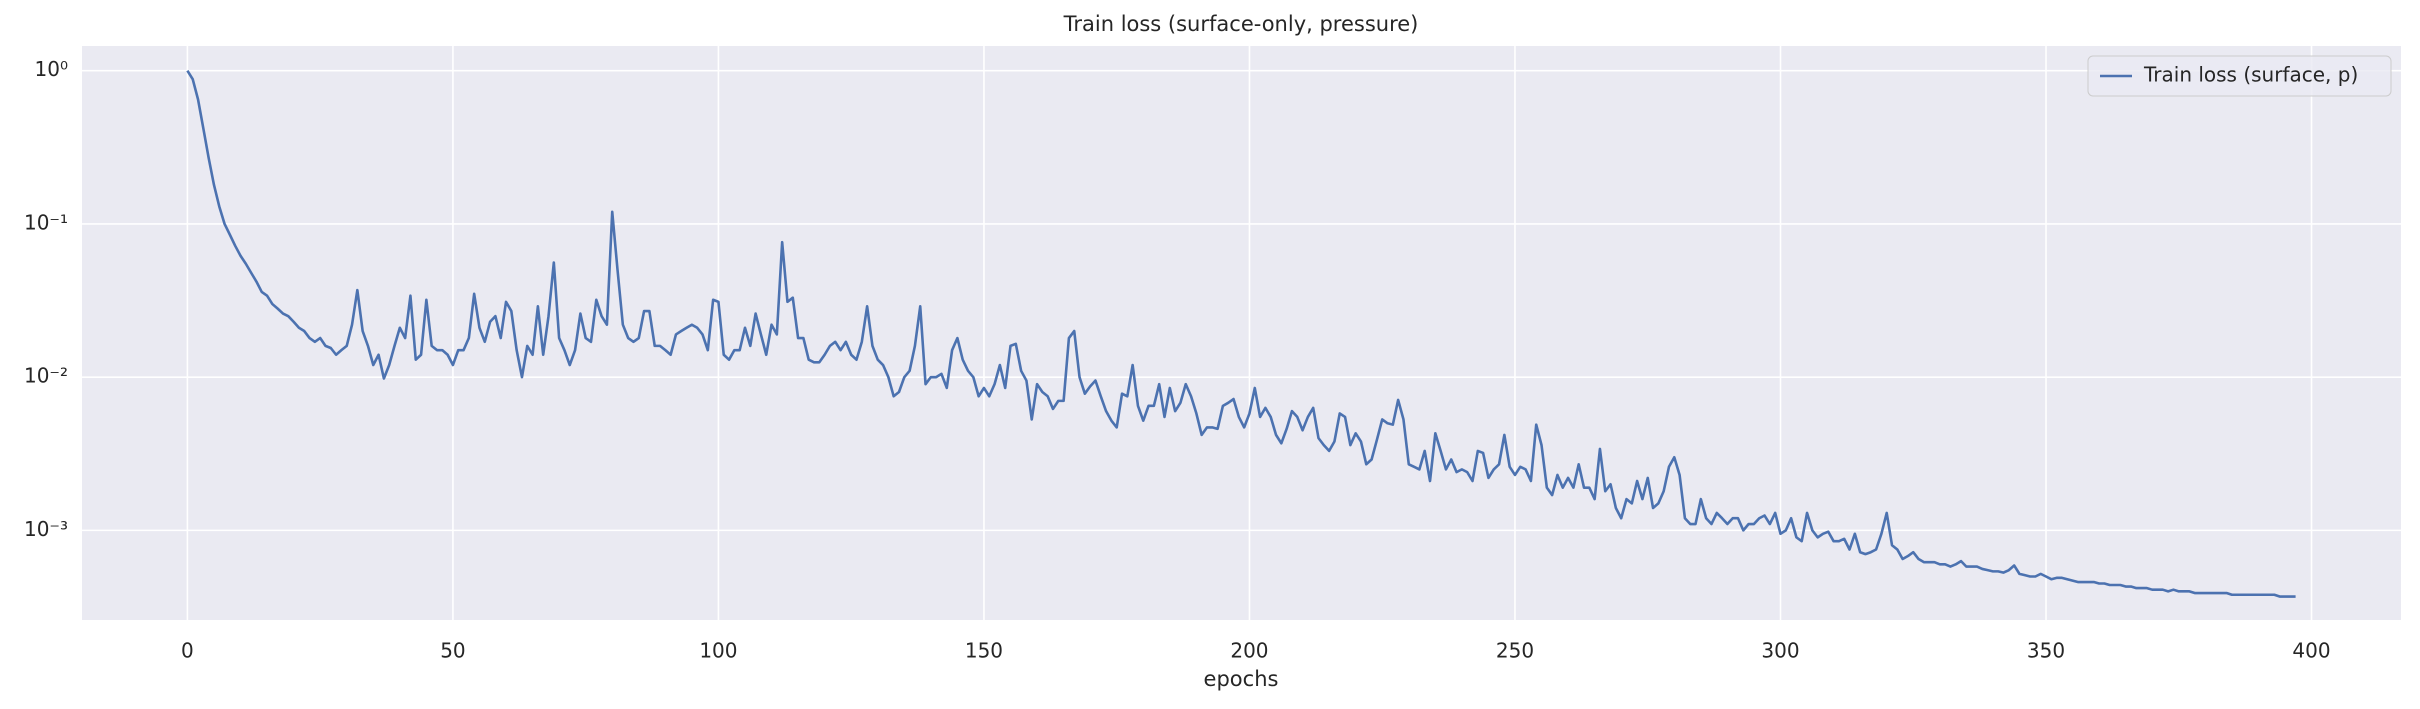 Image resolution: width=2420 pixels, height=709 pixels. Describe the element at coordinates (2311, 651) in the screenshot. I see `x-tick-label: 400` at that location.